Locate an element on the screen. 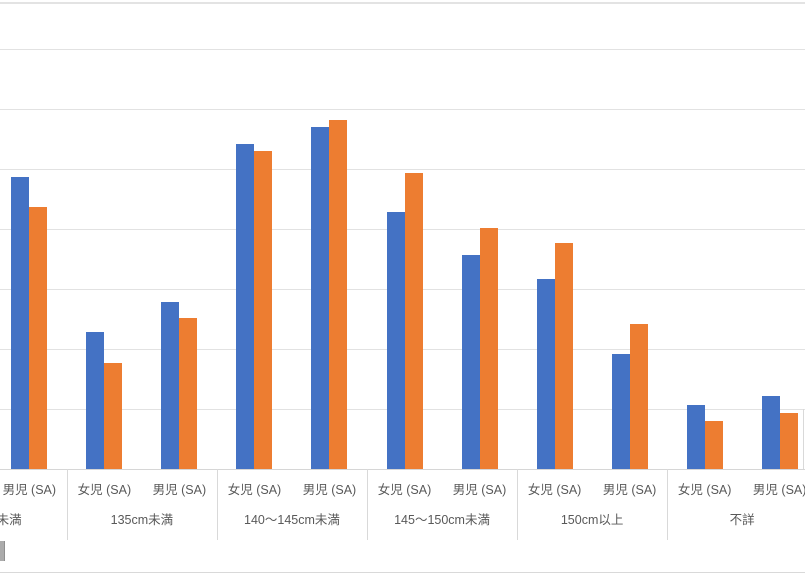  cropped-ui-edge-artifact is located at coordinates (2, 551).